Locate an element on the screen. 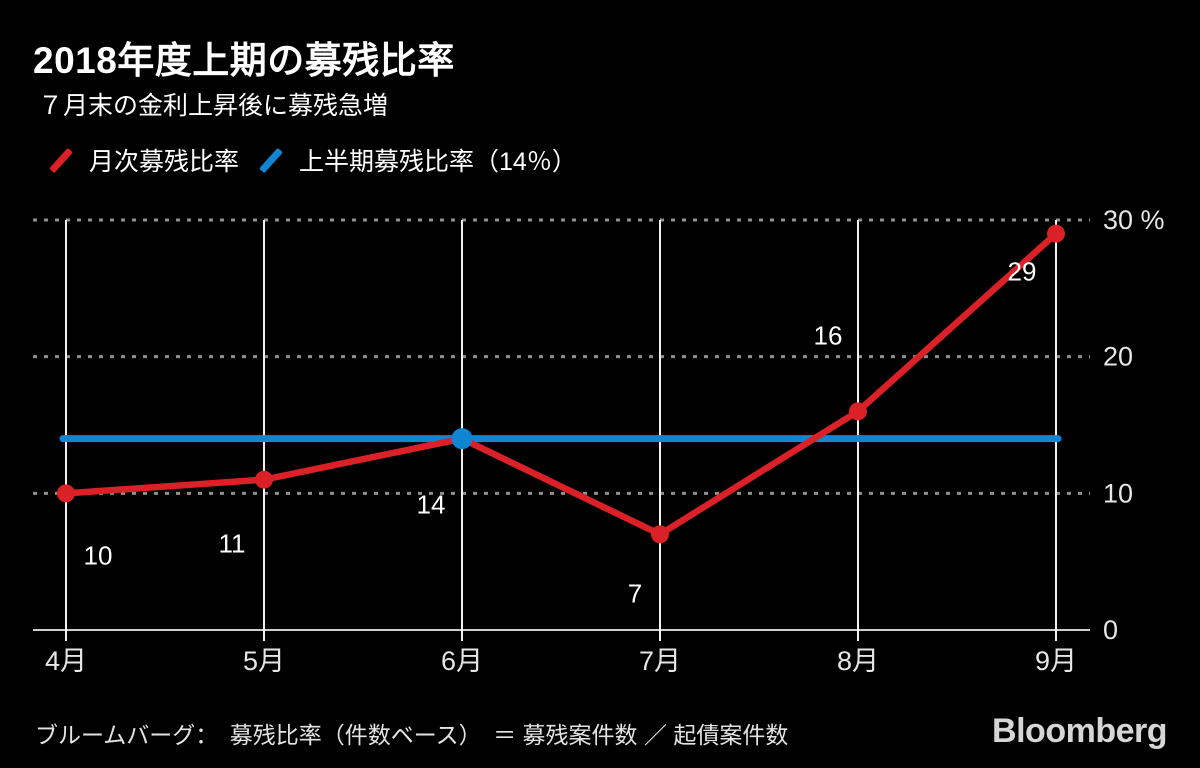 The height and width of the screenshot is (768, 1200). y-tick-label: 0 is located at coordinates (1110, 630).